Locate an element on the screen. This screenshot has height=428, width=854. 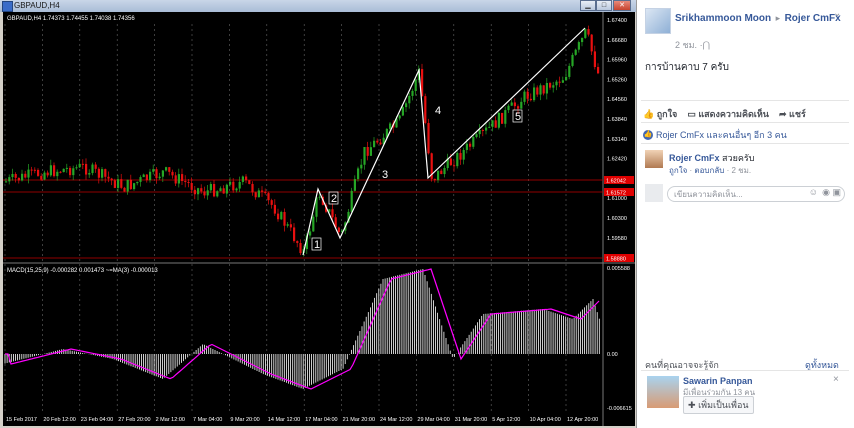
time-axis-label: 27 Feb 20:00 is located at coordinates (134, 420).